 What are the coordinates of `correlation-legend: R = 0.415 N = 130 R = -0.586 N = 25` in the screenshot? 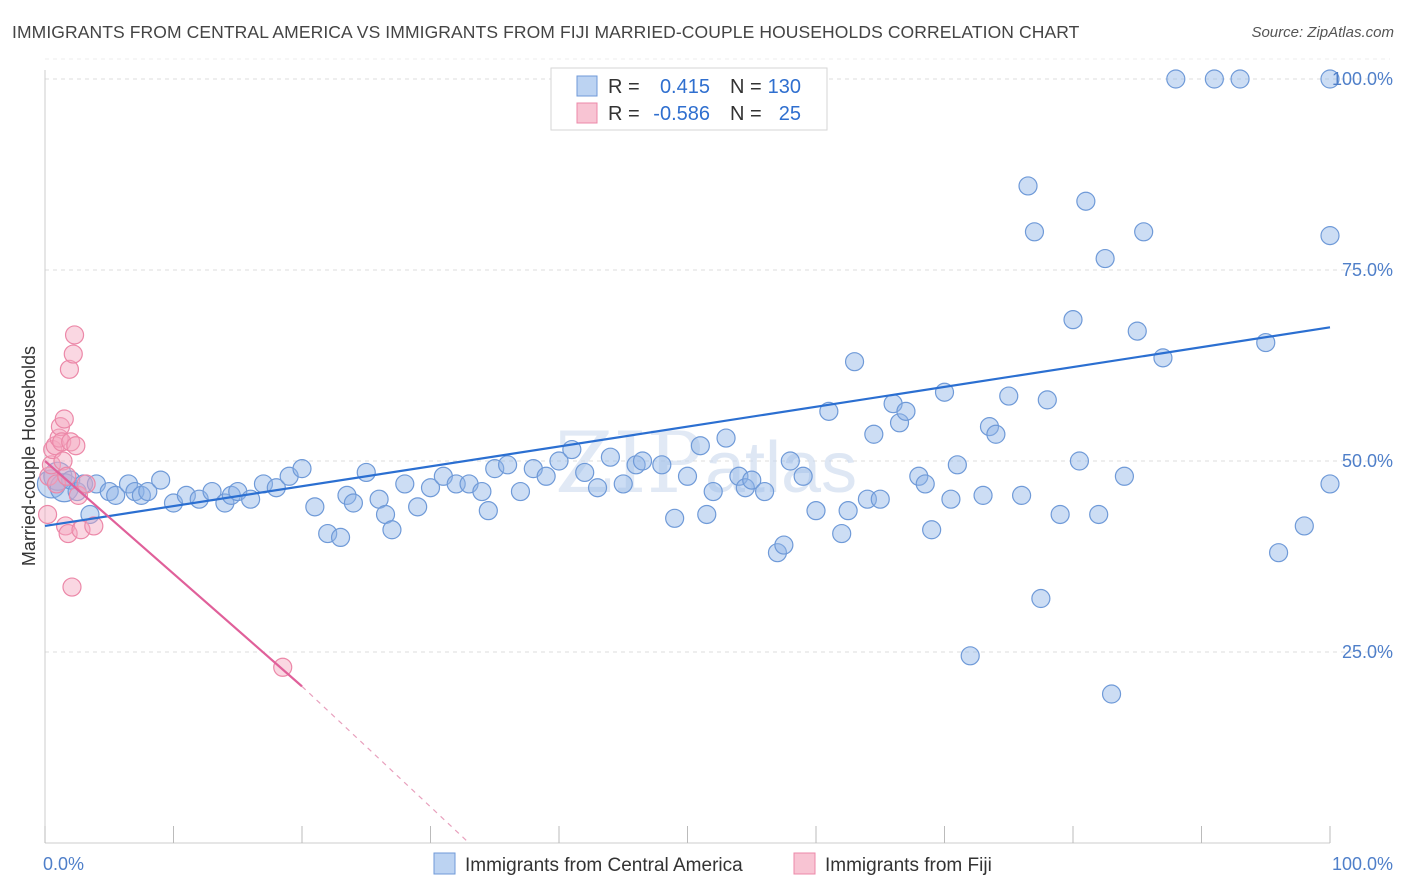 It's located at (689, 99).